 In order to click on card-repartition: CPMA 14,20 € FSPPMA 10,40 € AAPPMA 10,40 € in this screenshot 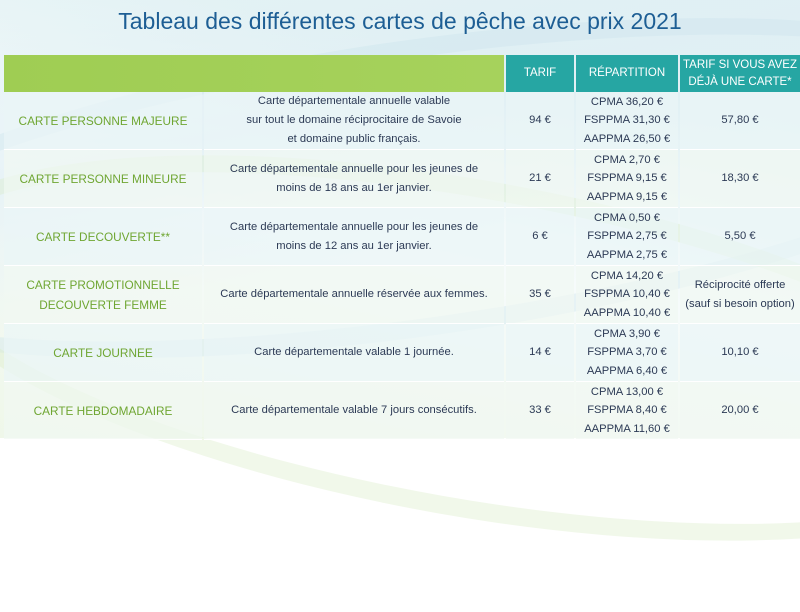, I will do `click(627, 295)`.